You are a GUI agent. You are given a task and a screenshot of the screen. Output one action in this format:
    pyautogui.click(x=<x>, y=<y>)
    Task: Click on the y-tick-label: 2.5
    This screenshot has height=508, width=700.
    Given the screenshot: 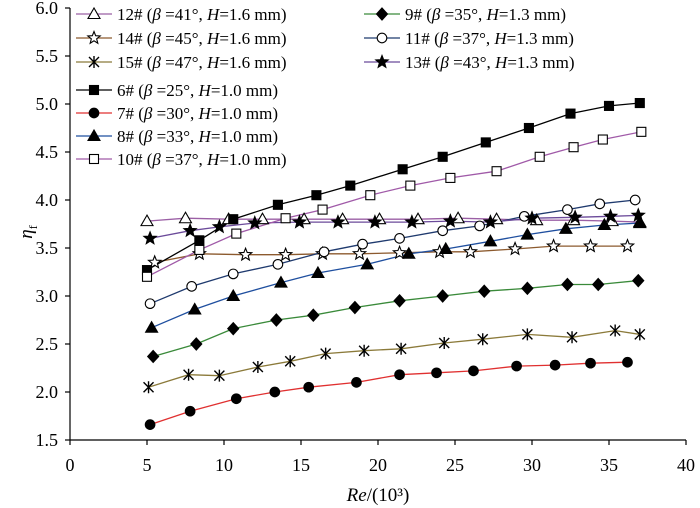 What is the action you would take?
    pyautogui.click(x=47, y=344)
    